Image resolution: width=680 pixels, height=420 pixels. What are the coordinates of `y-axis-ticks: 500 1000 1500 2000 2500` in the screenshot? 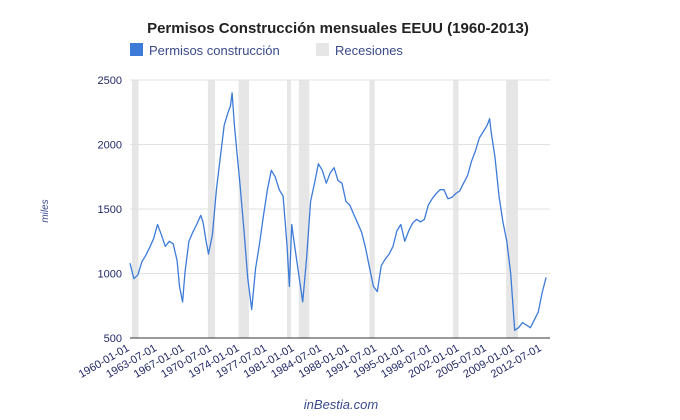 It's located at (110, 210).